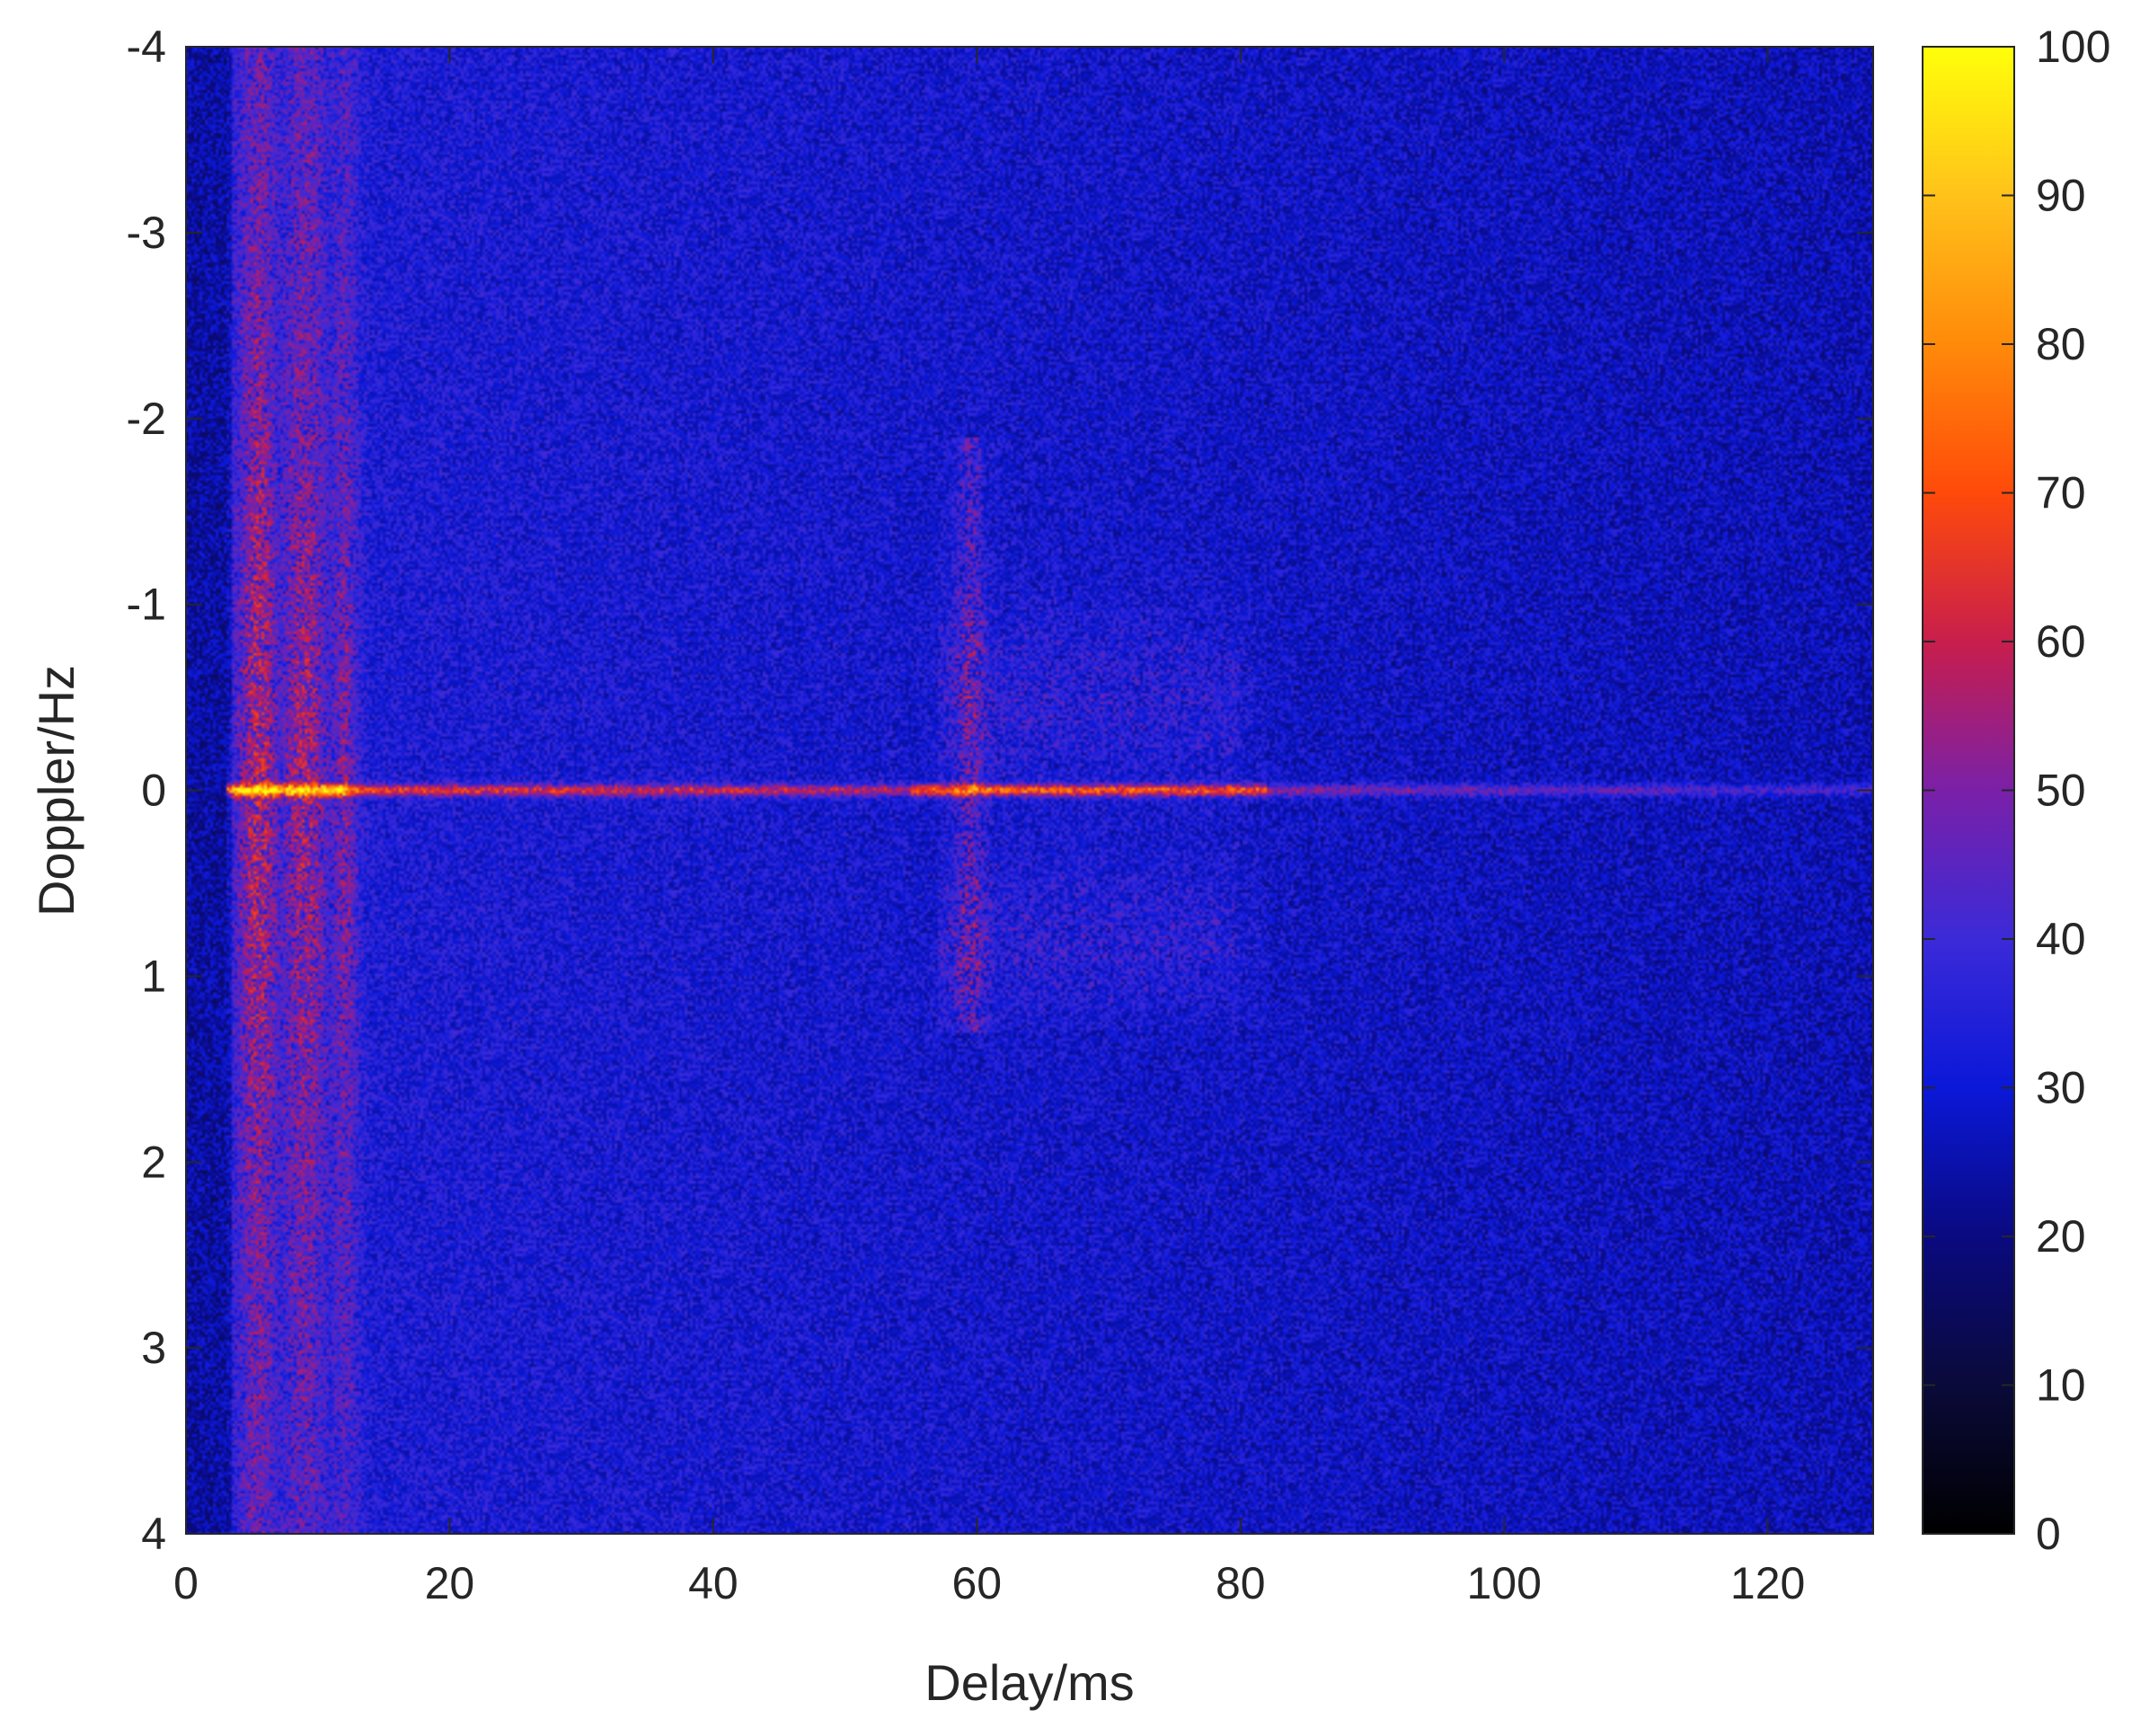 Image resolution: width=2149 pixels, height=1736 pixels. What do you see at coordinates (186, 1583) in the screenshot?
I see `x-tick-label: 0` at bounding box center [186, 1583].